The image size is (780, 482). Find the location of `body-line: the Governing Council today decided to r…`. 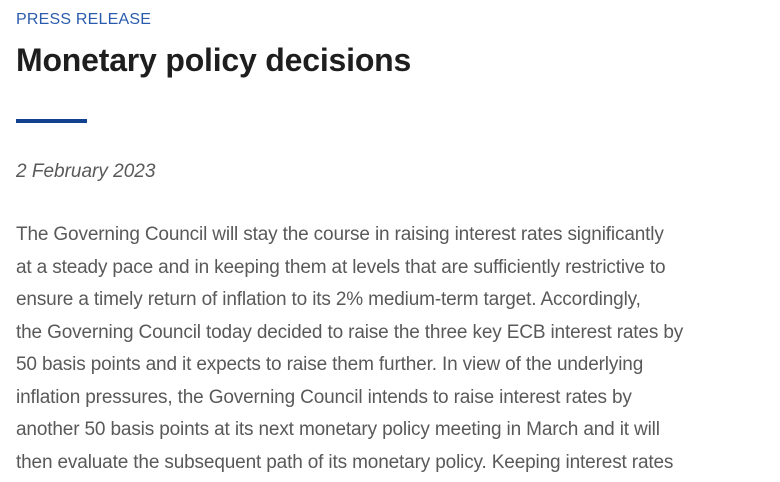

body-line: the Governing Council today decided to r… is located at coordinates (350, 332).